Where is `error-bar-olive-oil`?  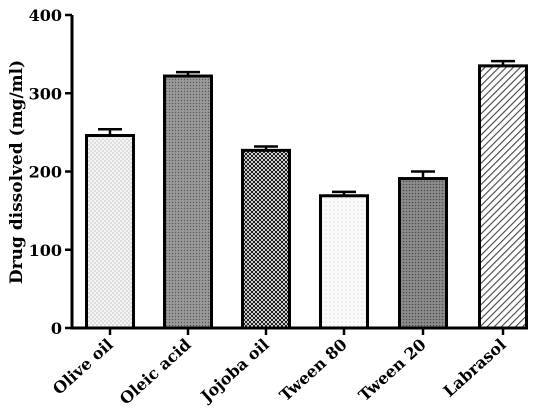 error-bar-olive-oil is located at coordinates (110, 131).